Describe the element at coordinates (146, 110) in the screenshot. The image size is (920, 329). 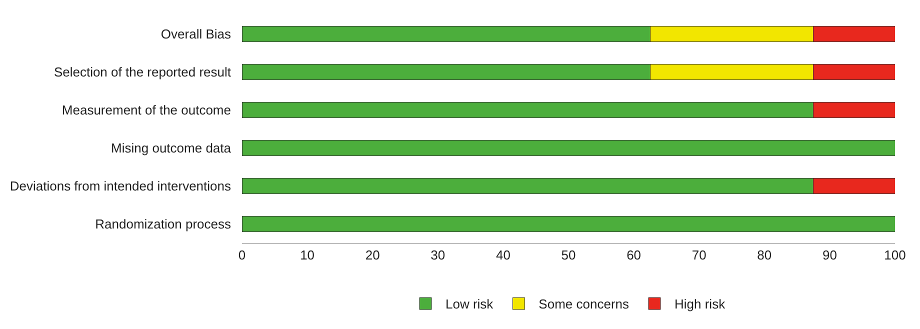
I see `y-tick-label: Measurement of the outcome` at that location.